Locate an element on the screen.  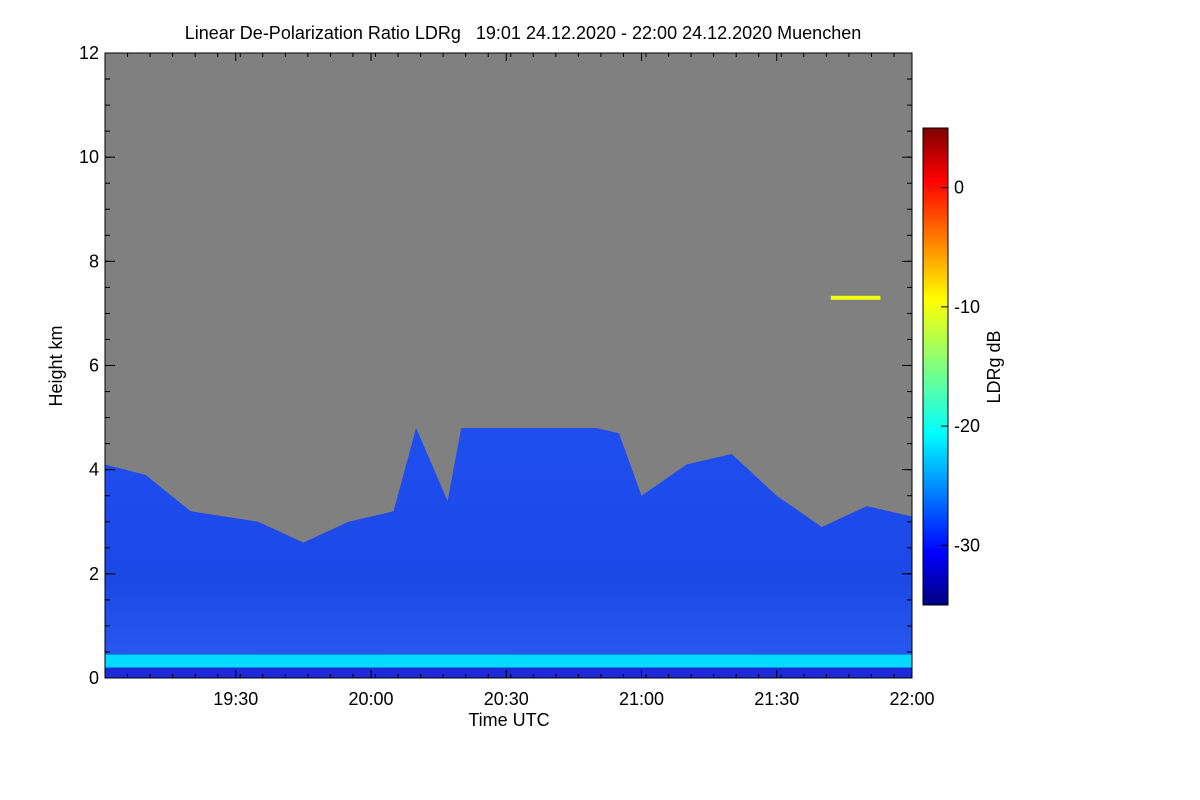
y-tick-label: 12 is located at coordinates (89, 53).